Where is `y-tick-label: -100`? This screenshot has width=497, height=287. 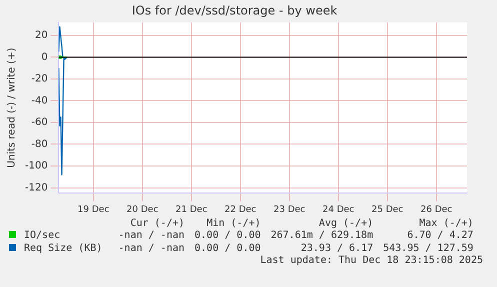 y-tick-label: -100 is located at coordinates (36, 166).